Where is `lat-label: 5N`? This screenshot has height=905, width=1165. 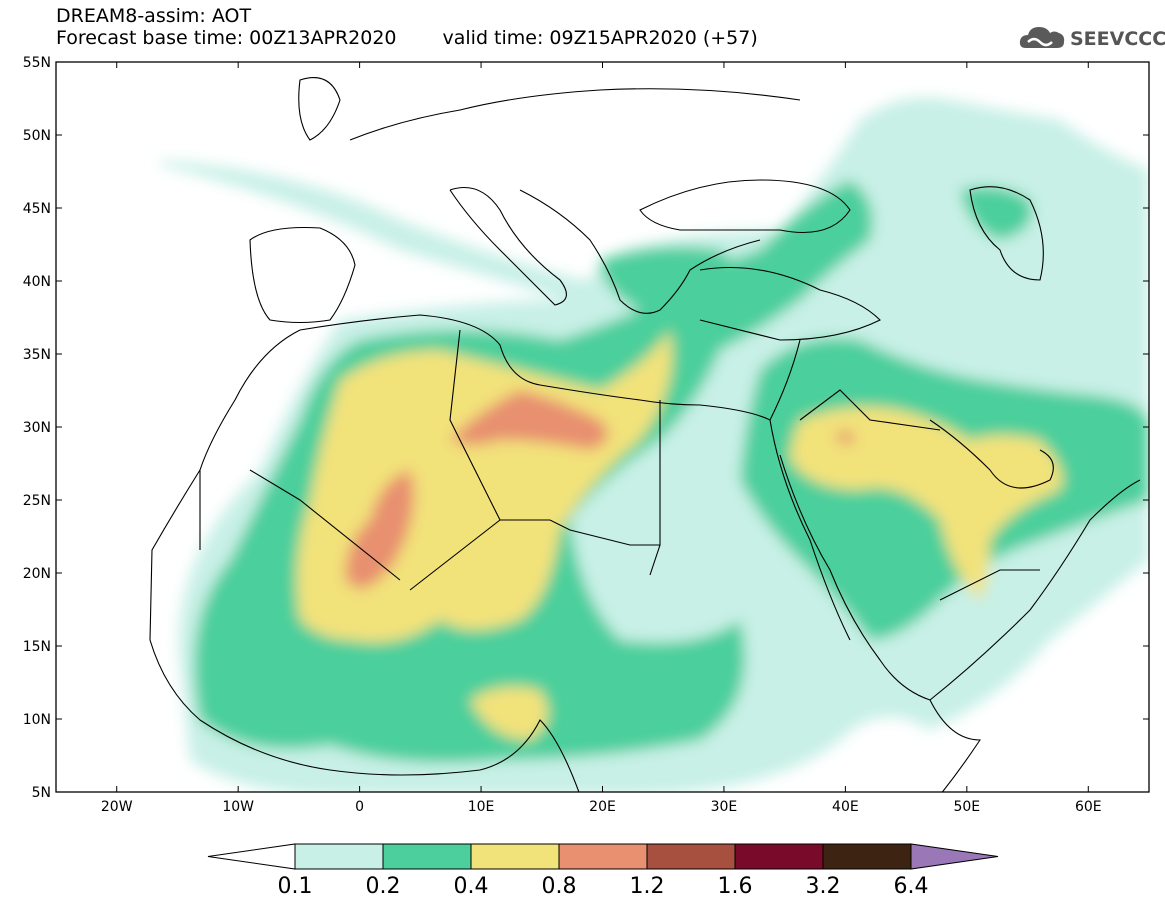 lat-label: 5N is located at coordinates (41, 793).